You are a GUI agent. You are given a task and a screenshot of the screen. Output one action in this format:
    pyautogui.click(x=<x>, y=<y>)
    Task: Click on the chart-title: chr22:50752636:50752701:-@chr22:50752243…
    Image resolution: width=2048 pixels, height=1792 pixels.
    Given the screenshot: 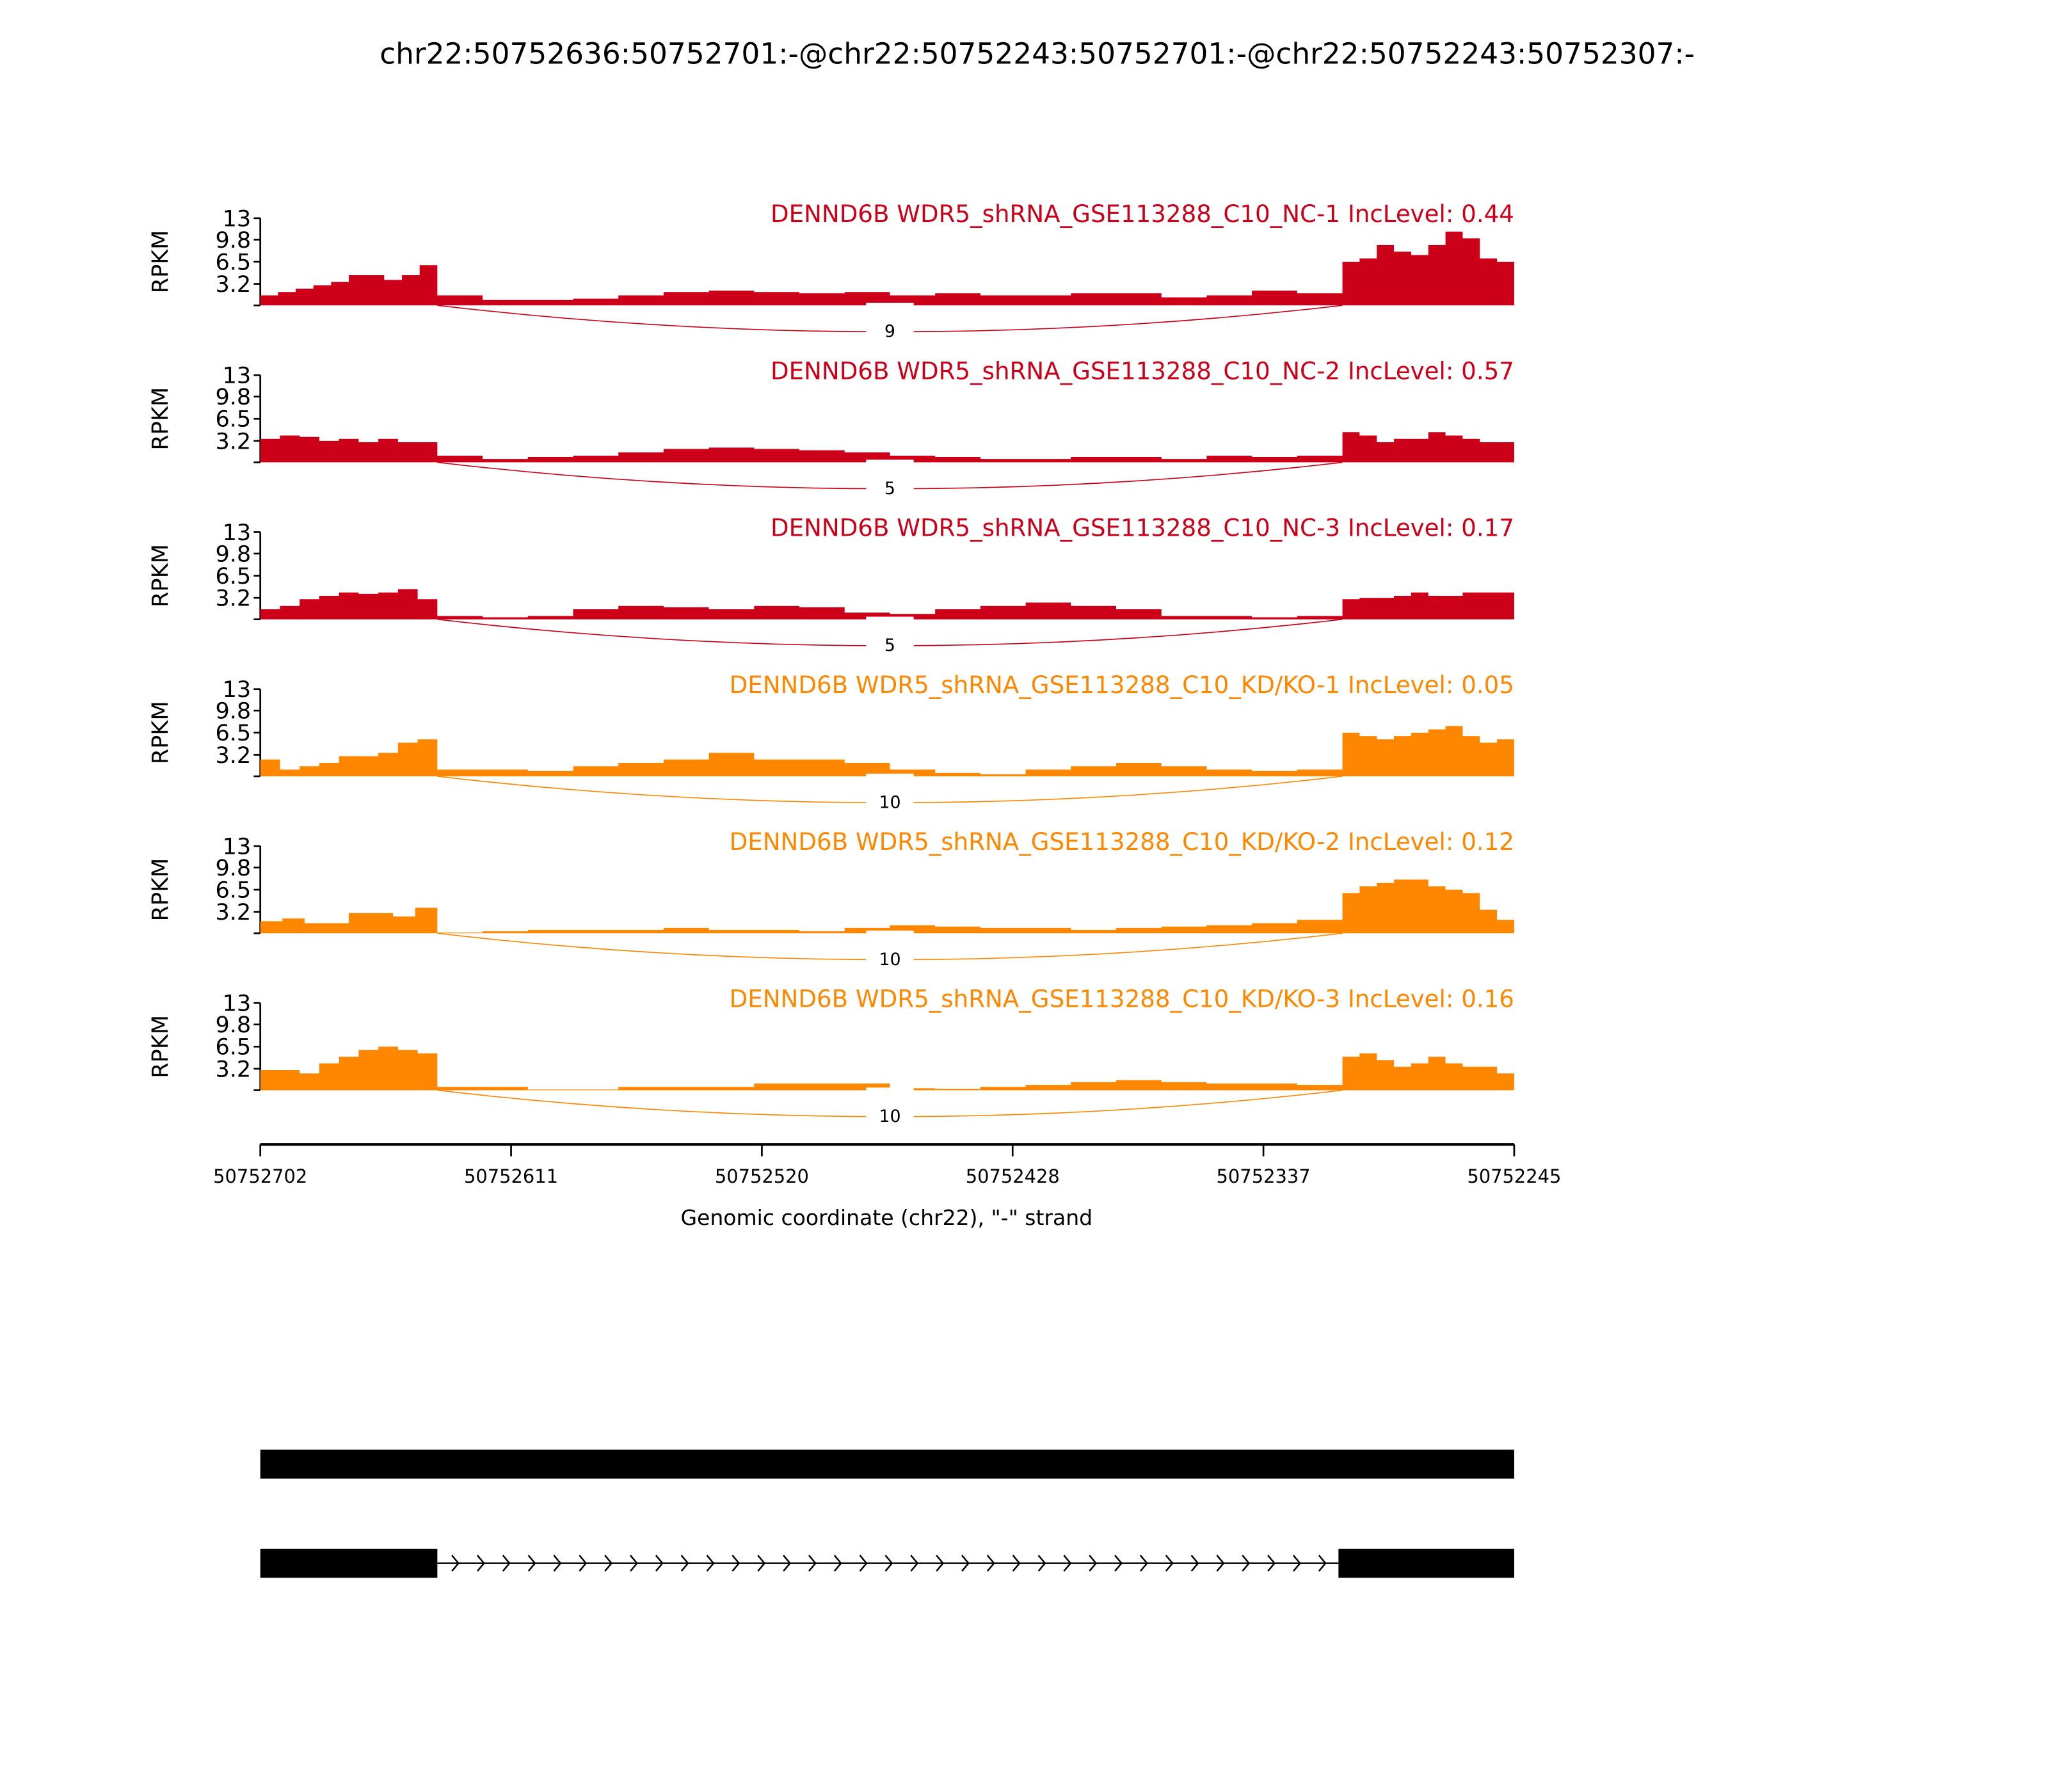 What is the action you would take?
    pyautogui.click(x=1037, y=53)
    